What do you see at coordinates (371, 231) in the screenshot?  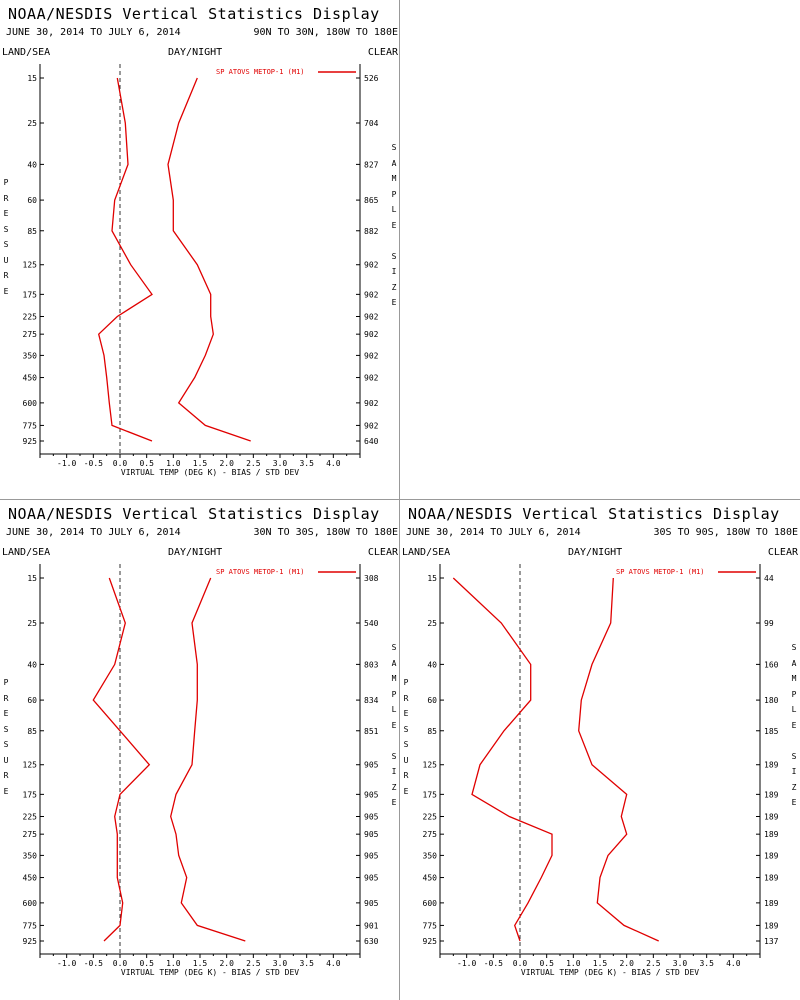 I see `sample-size-label: 882` at bounding box center [371, 231].